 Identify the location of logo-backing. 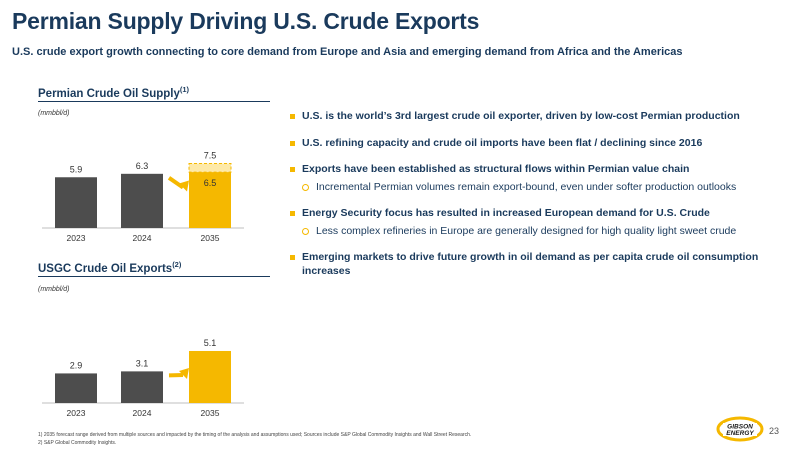
(740, 429).